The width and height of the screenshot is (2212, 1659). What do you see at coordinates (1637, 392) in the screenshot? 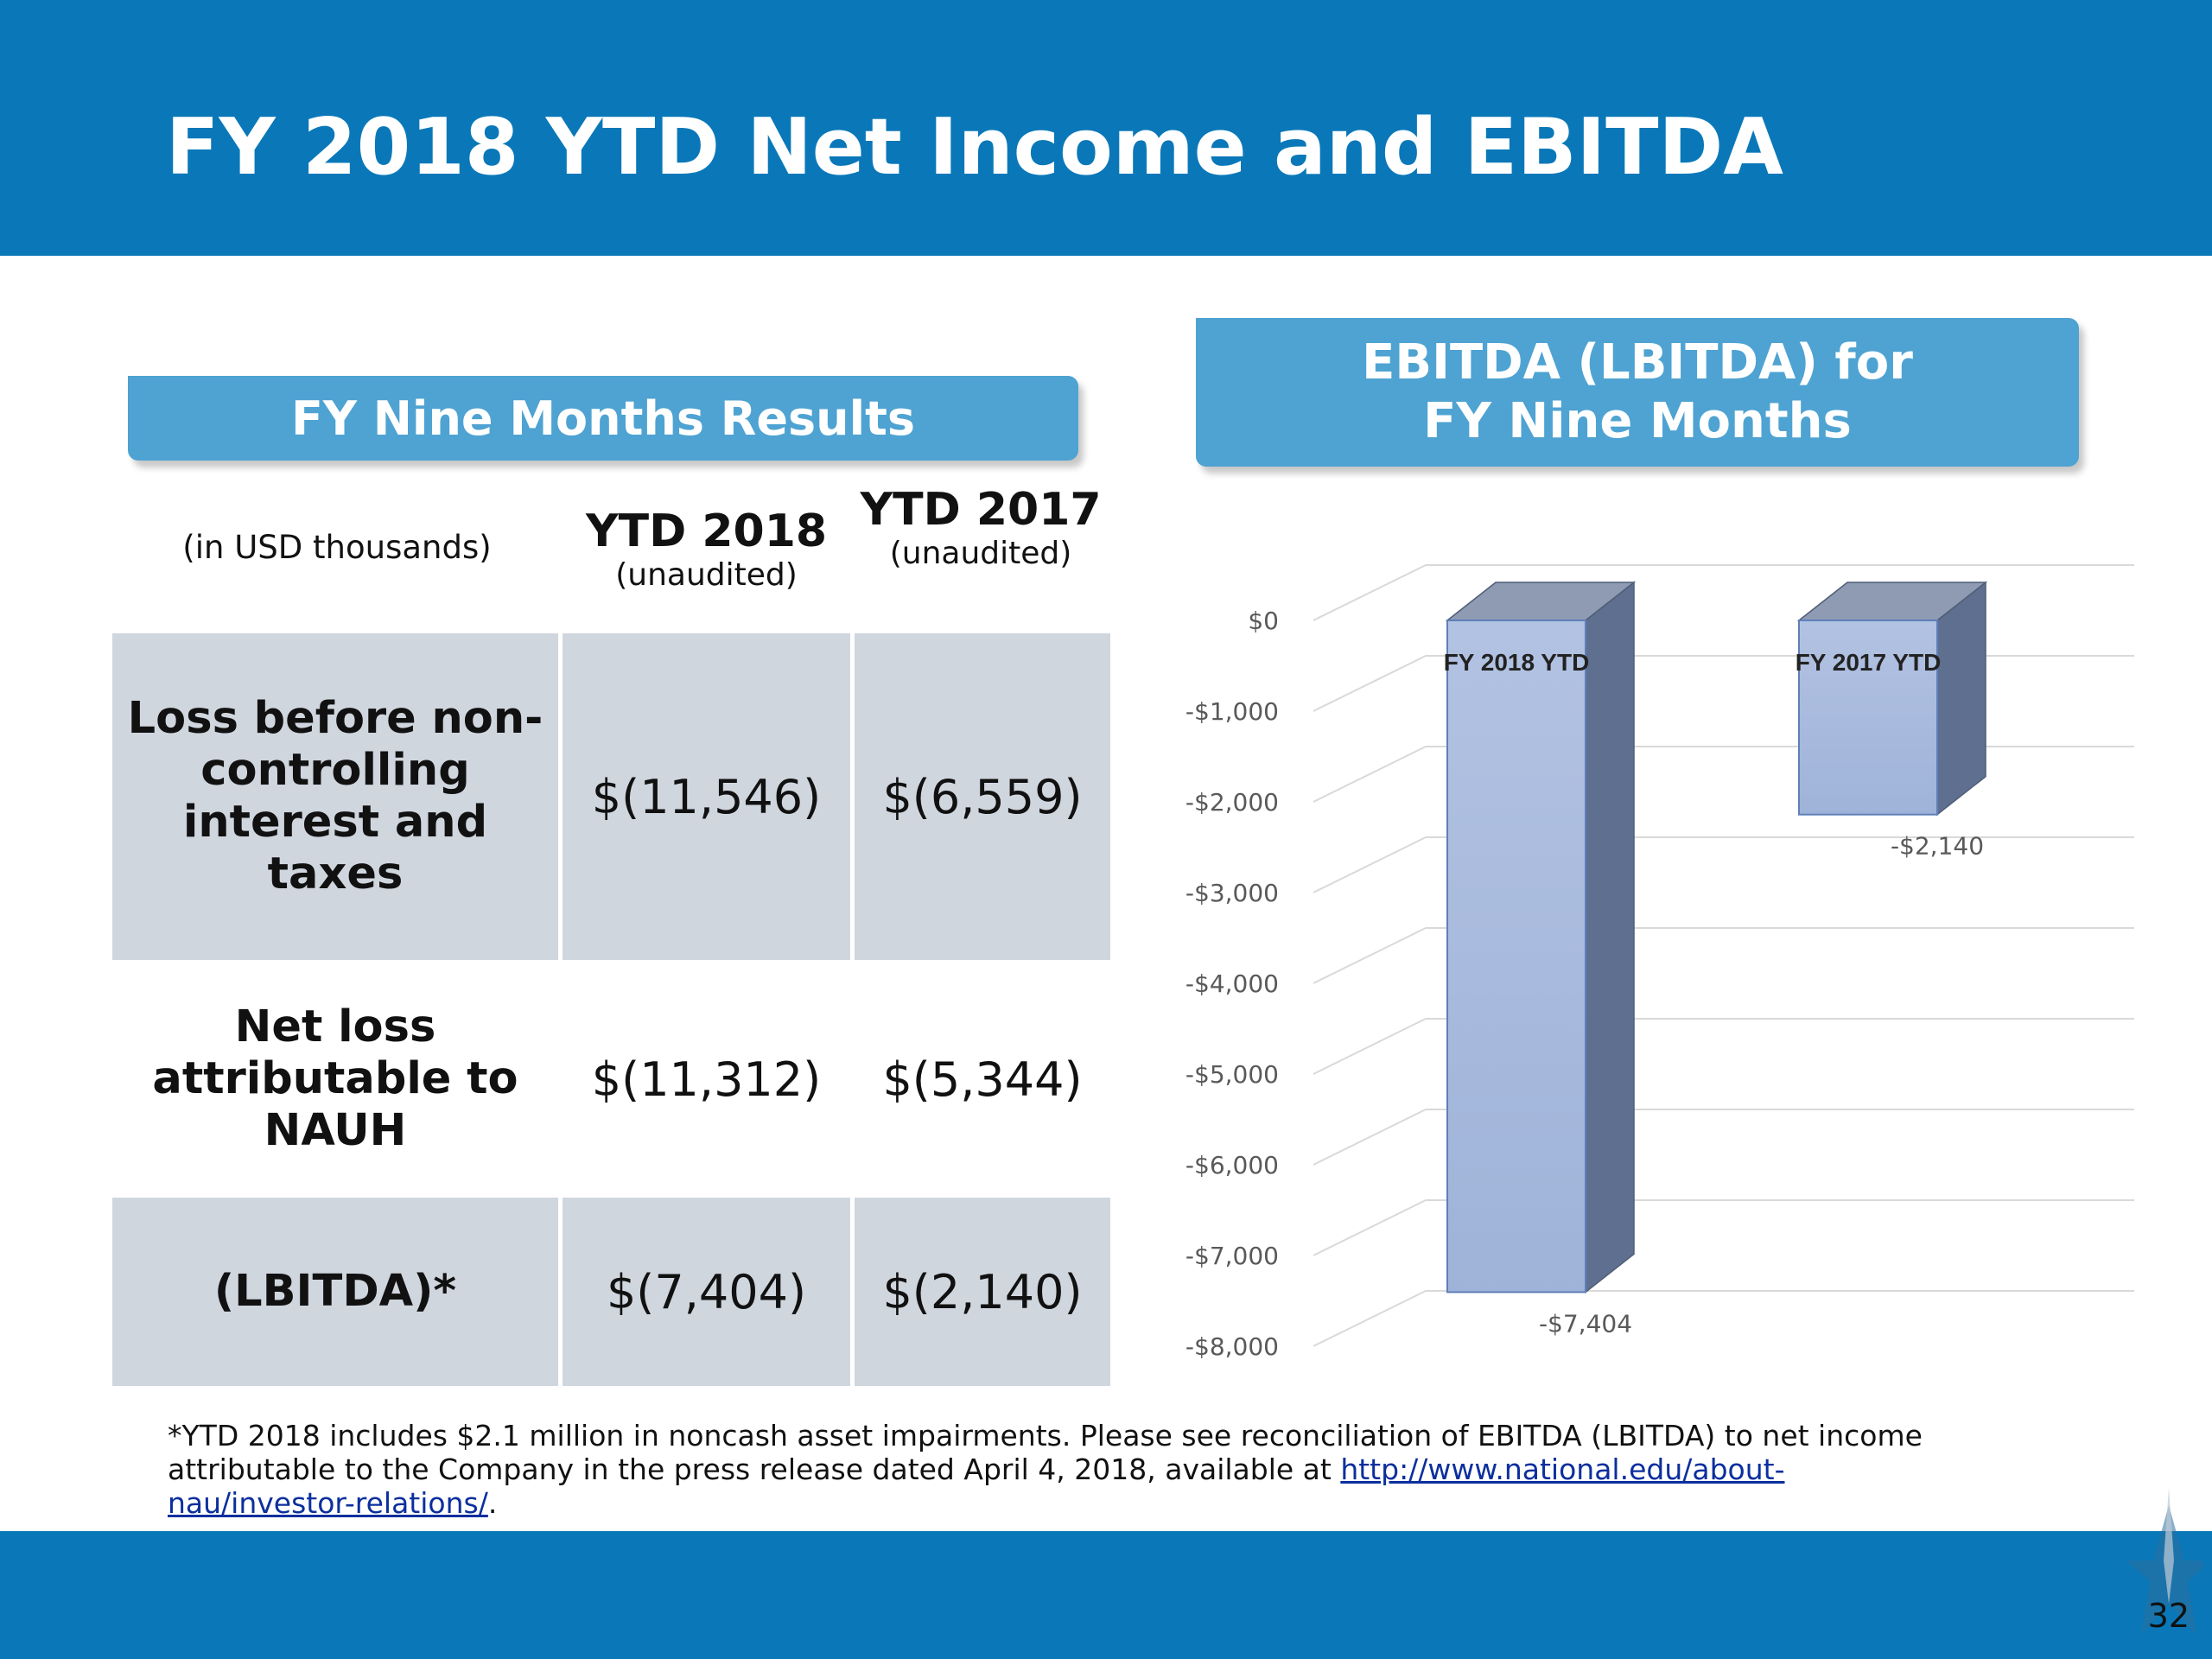
I see `chart-header: EBITDA (LBITDA) for FY Nine Months` at bounding box center [1637, 392].